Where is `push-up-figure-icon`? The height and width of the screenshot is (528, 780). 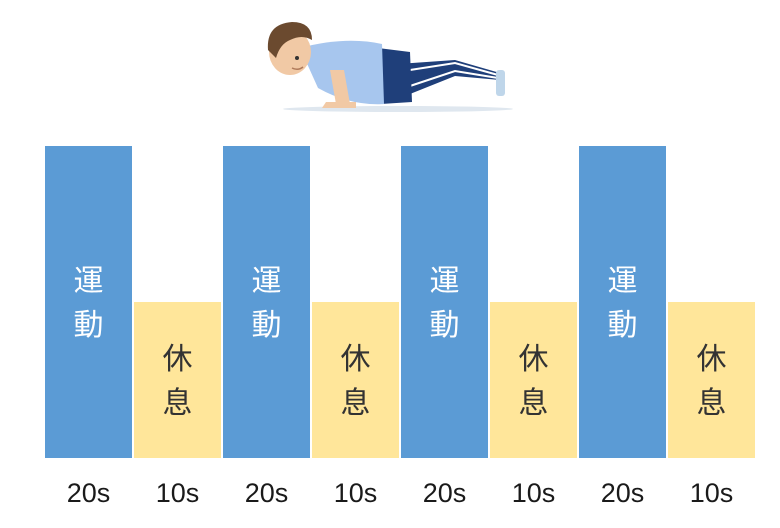
push-up-figure-icon is located at coordinates (390, 67).